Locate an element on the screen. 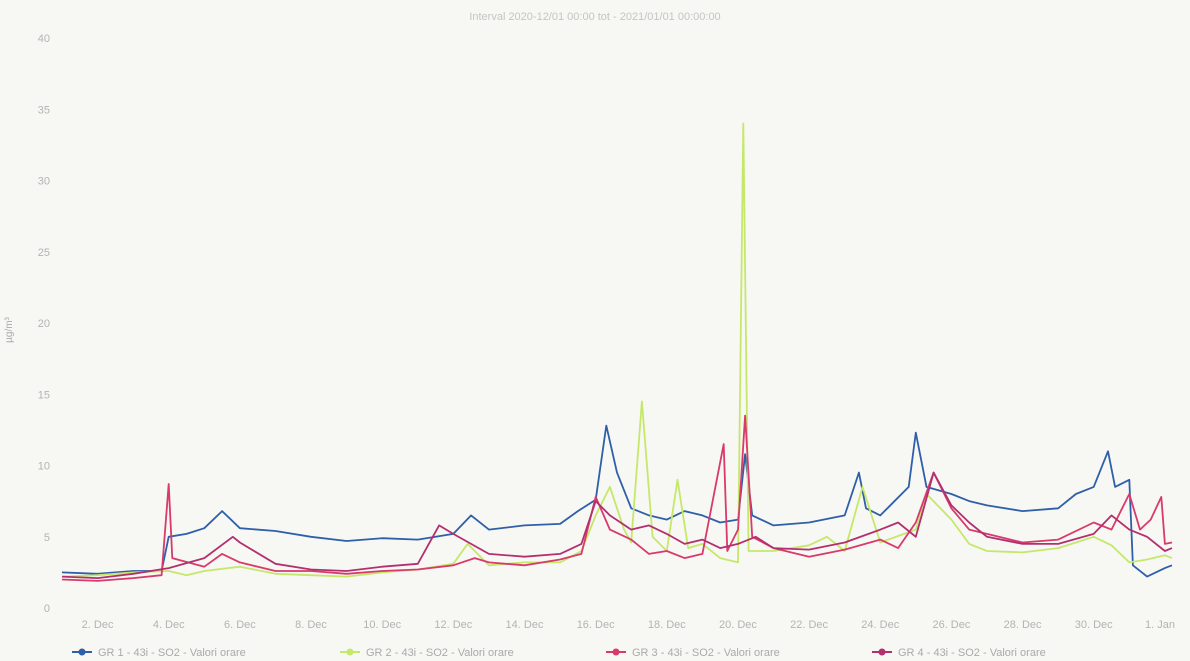 This screenshot has width=1190, height=661. x-tick-label: 24. Dec is located at coordinates (880, 625).